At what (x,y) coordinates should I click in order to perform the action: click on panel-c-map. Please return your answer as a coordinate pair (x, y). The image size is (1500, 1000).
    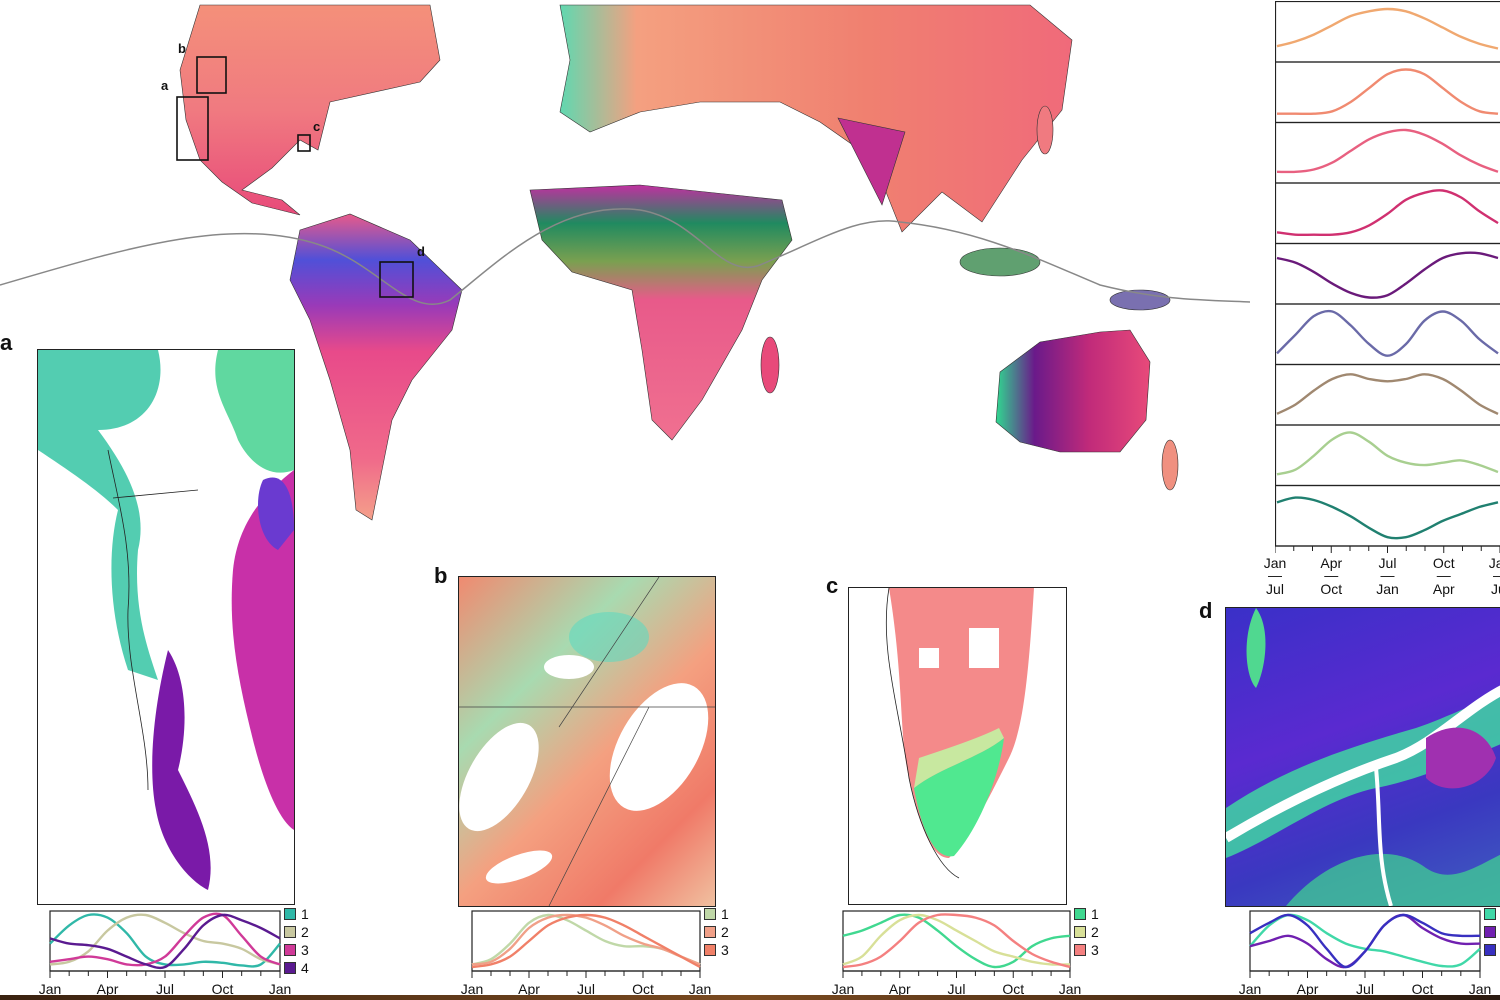
    Looking at the image, I should click on (957, 746).